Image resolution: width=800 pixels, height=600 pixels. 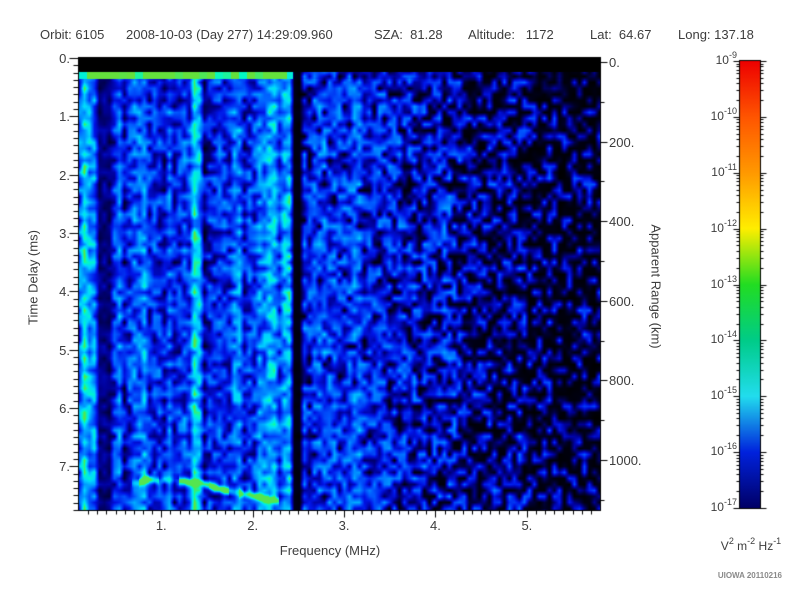 What do you see at coordinates (723, 394) in the screenshot?
I see `colorbar-tick-label: 10-15` at bounding box center [723, 394].